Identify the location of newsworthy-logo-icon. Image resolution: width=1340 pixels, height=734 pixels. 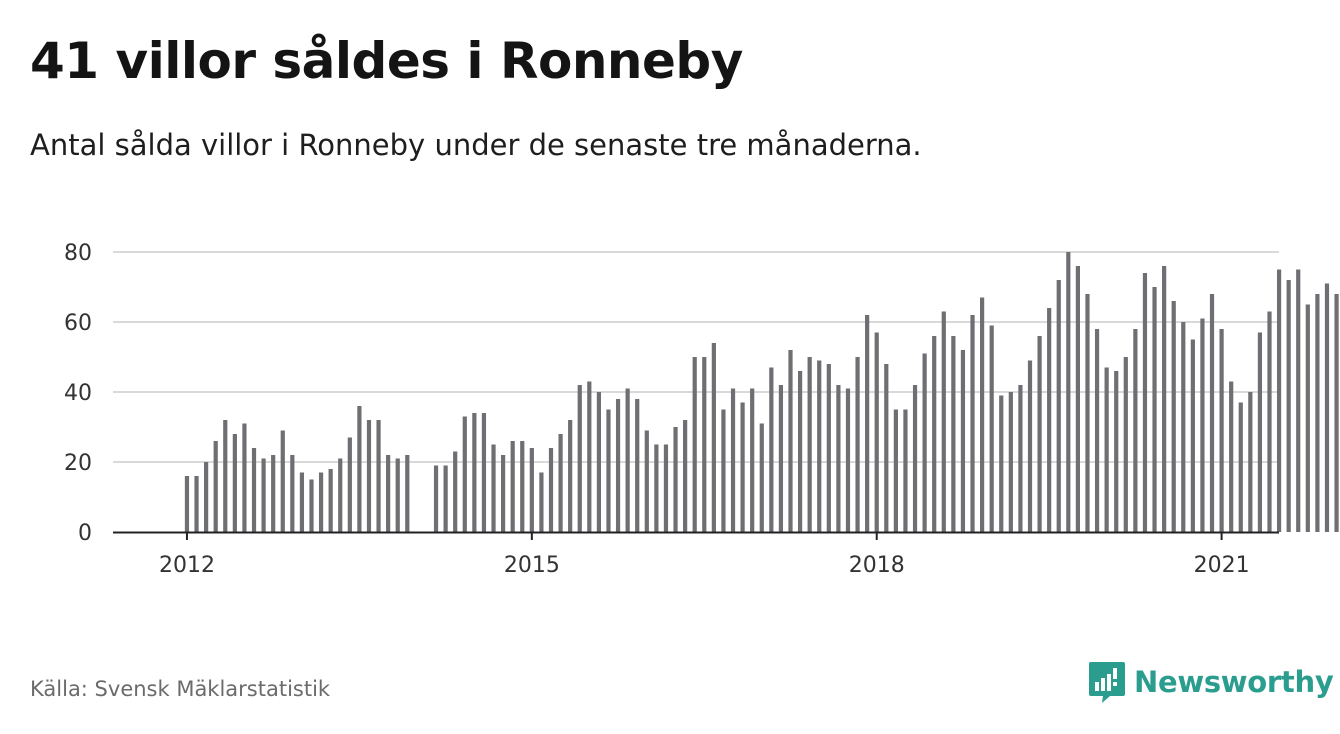
(1107, 682).